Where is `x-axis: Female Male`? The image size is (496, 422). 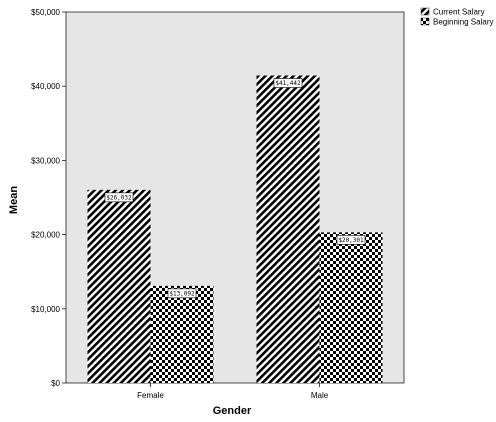 x-axis: Female Male is located at coordinates (233, 391).